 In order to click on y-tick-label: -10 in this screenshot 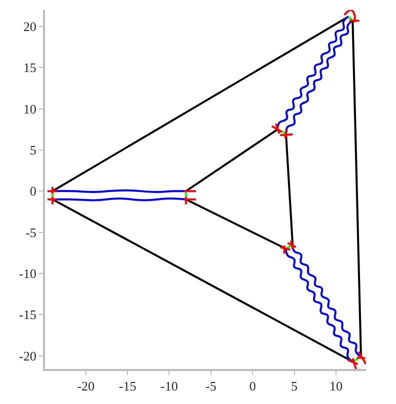, I will do `click(27, 274)`.